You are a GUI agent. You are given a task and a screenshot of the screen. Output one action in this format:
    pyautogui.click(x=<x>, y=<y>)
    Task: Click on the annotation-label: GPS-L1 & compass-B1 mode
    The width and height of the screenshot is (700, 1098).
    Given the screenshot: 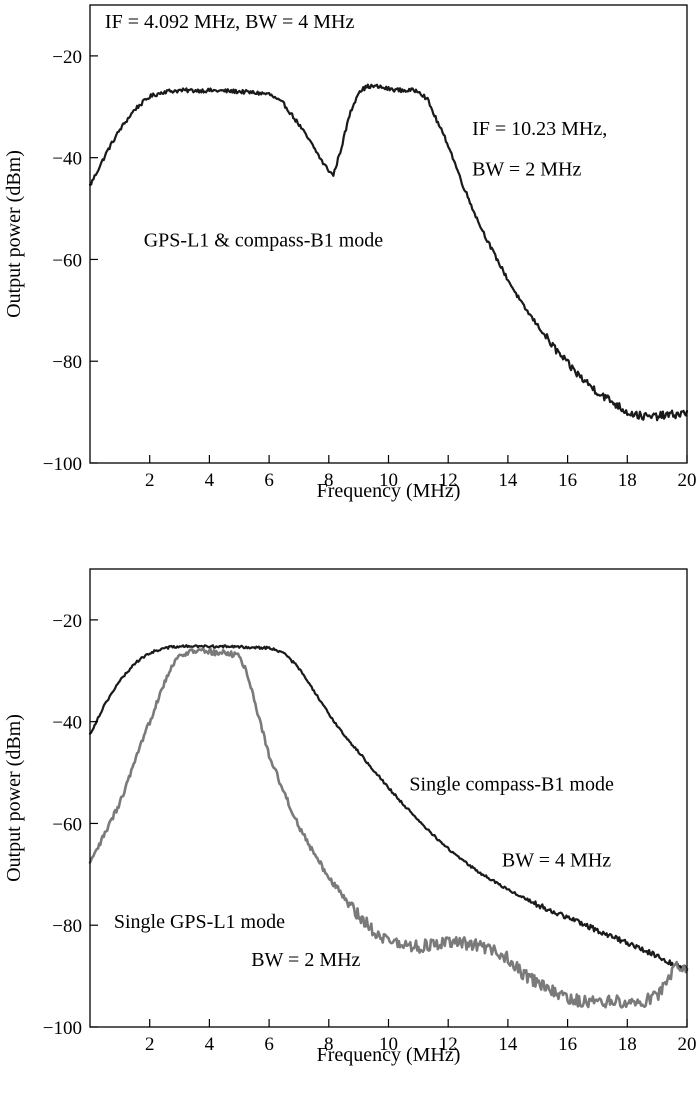 What is the action you would take?
    pyautogui.click(x=264, y=241)
    